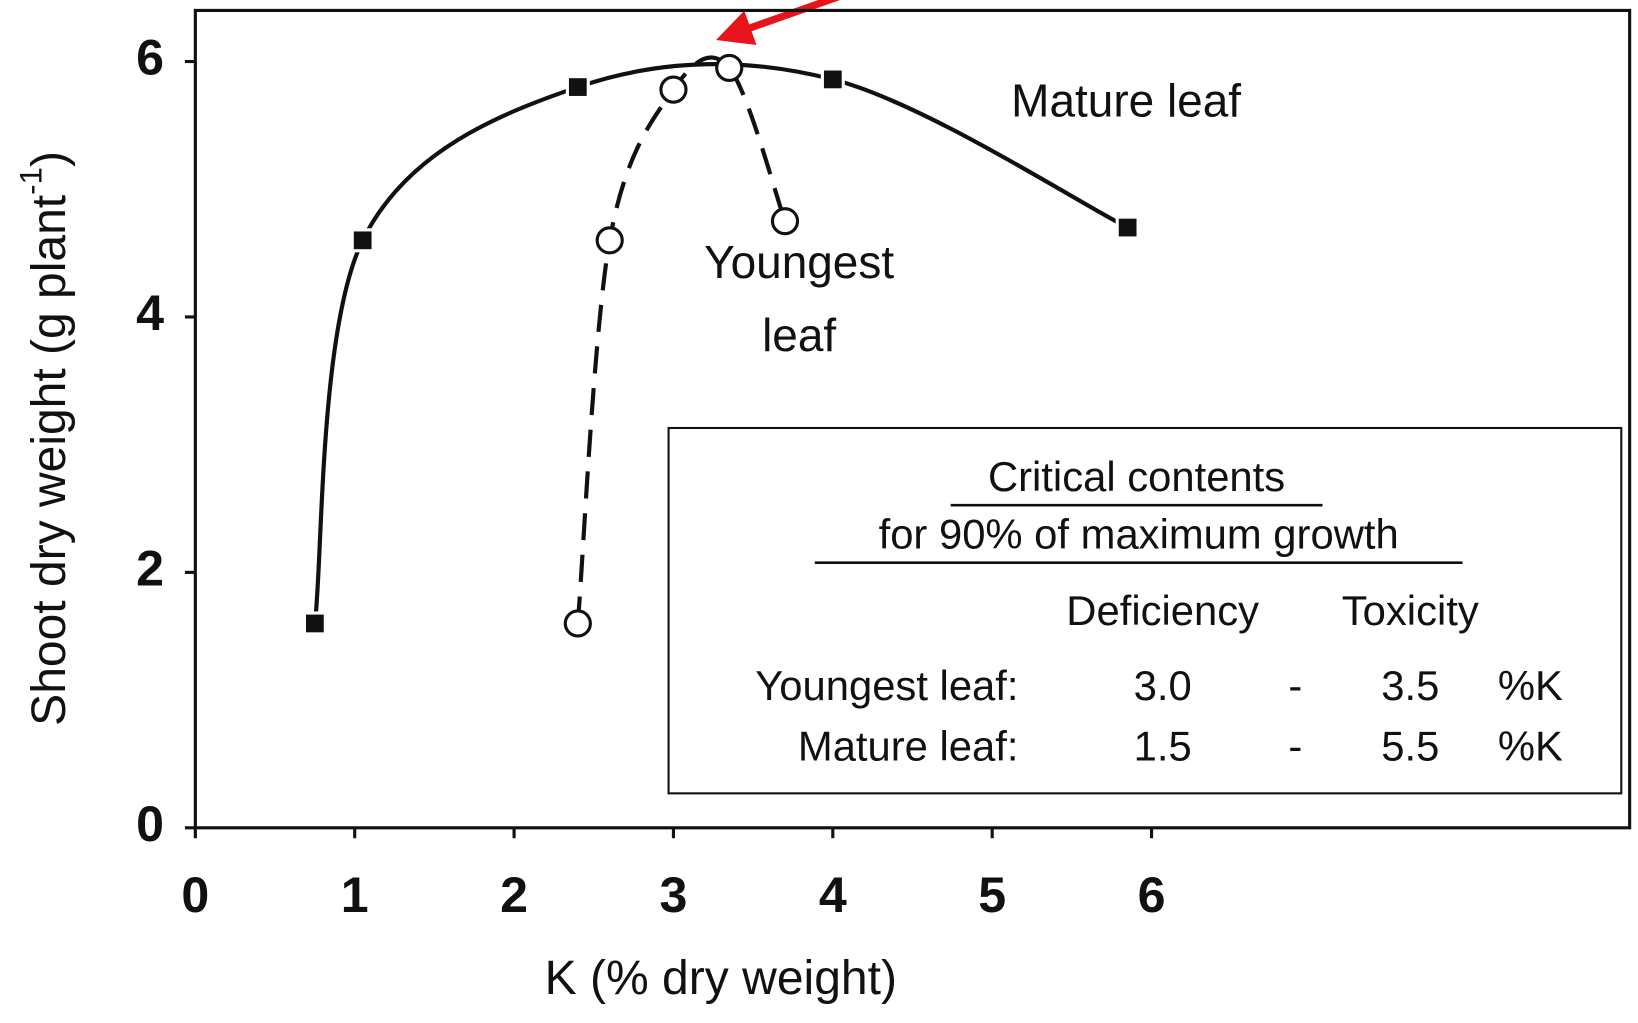  What do you see at coordinates (355, 895) in the screenshot?
I see `x-tick-label: 1` at bounding box center [355, 895].